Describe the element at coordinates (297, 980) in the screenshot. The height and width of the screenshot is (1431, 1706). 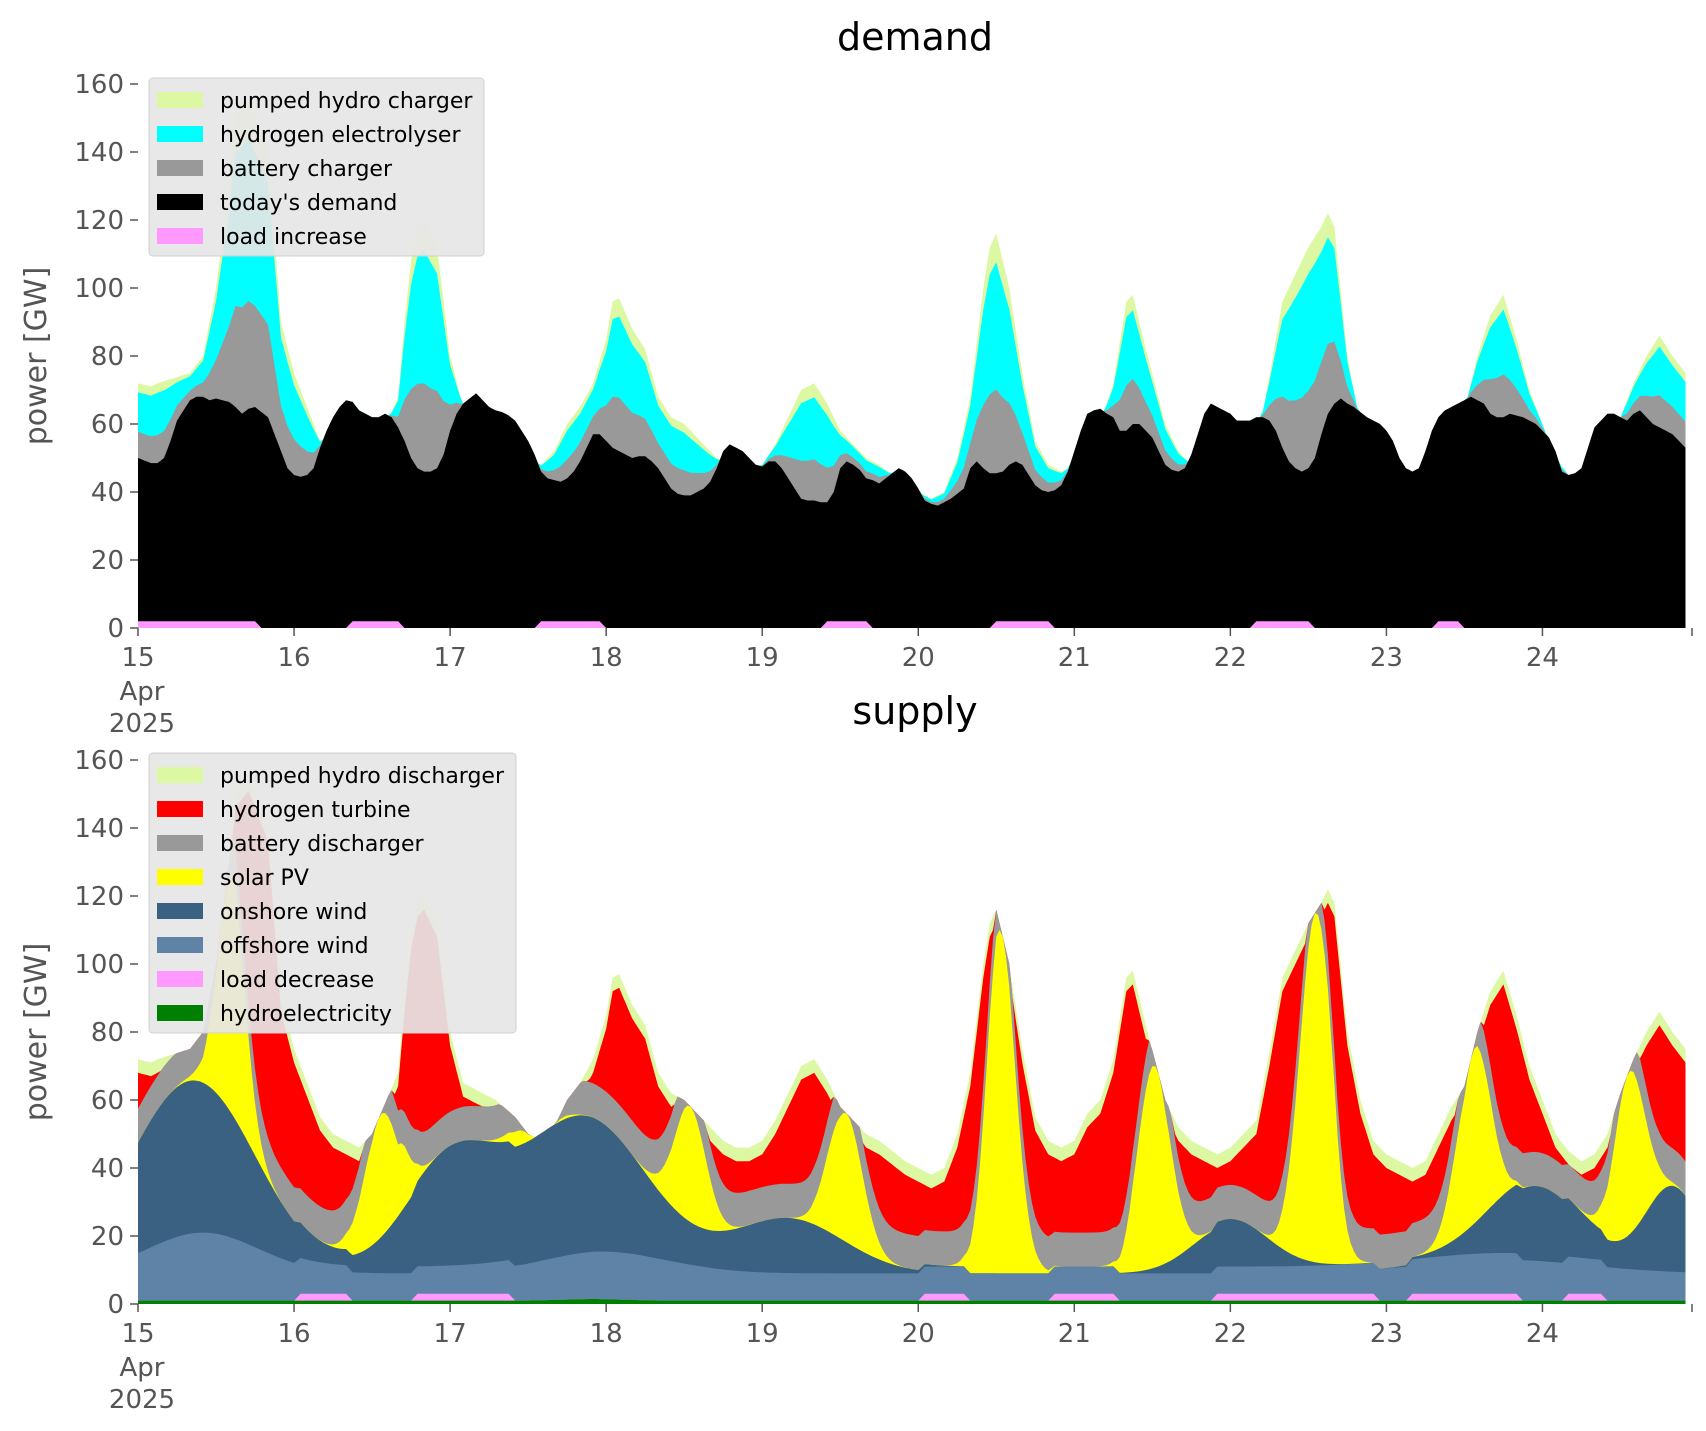
I see `legend-entry: load decrease` at that location.